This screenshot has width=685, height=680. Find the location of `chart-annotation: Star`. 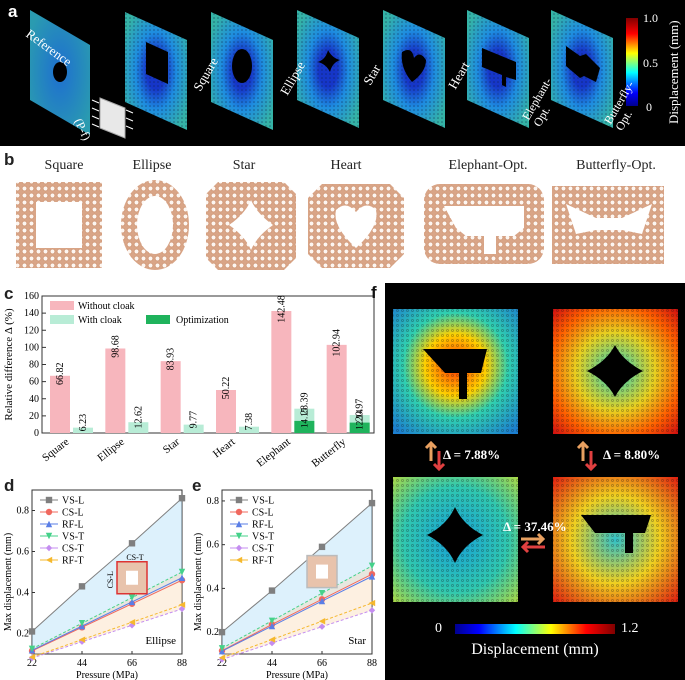

chart-annotation: Star is located at coordinates (357, 641).